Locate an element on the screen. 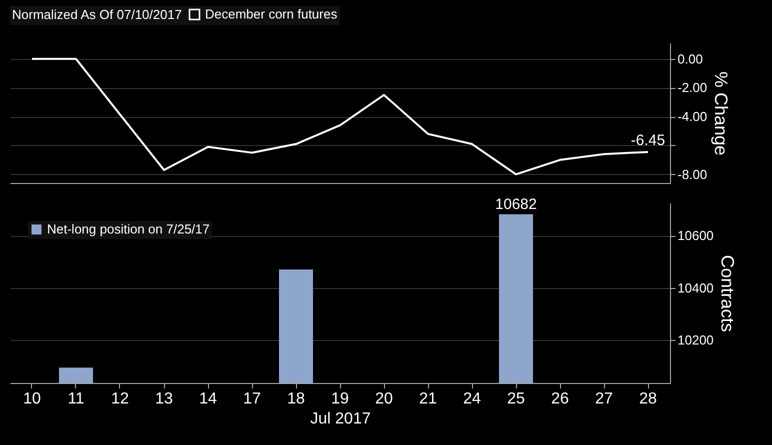 The image size is (772, 445). x-tick-label: 14 is located at coordinates (208, 399).